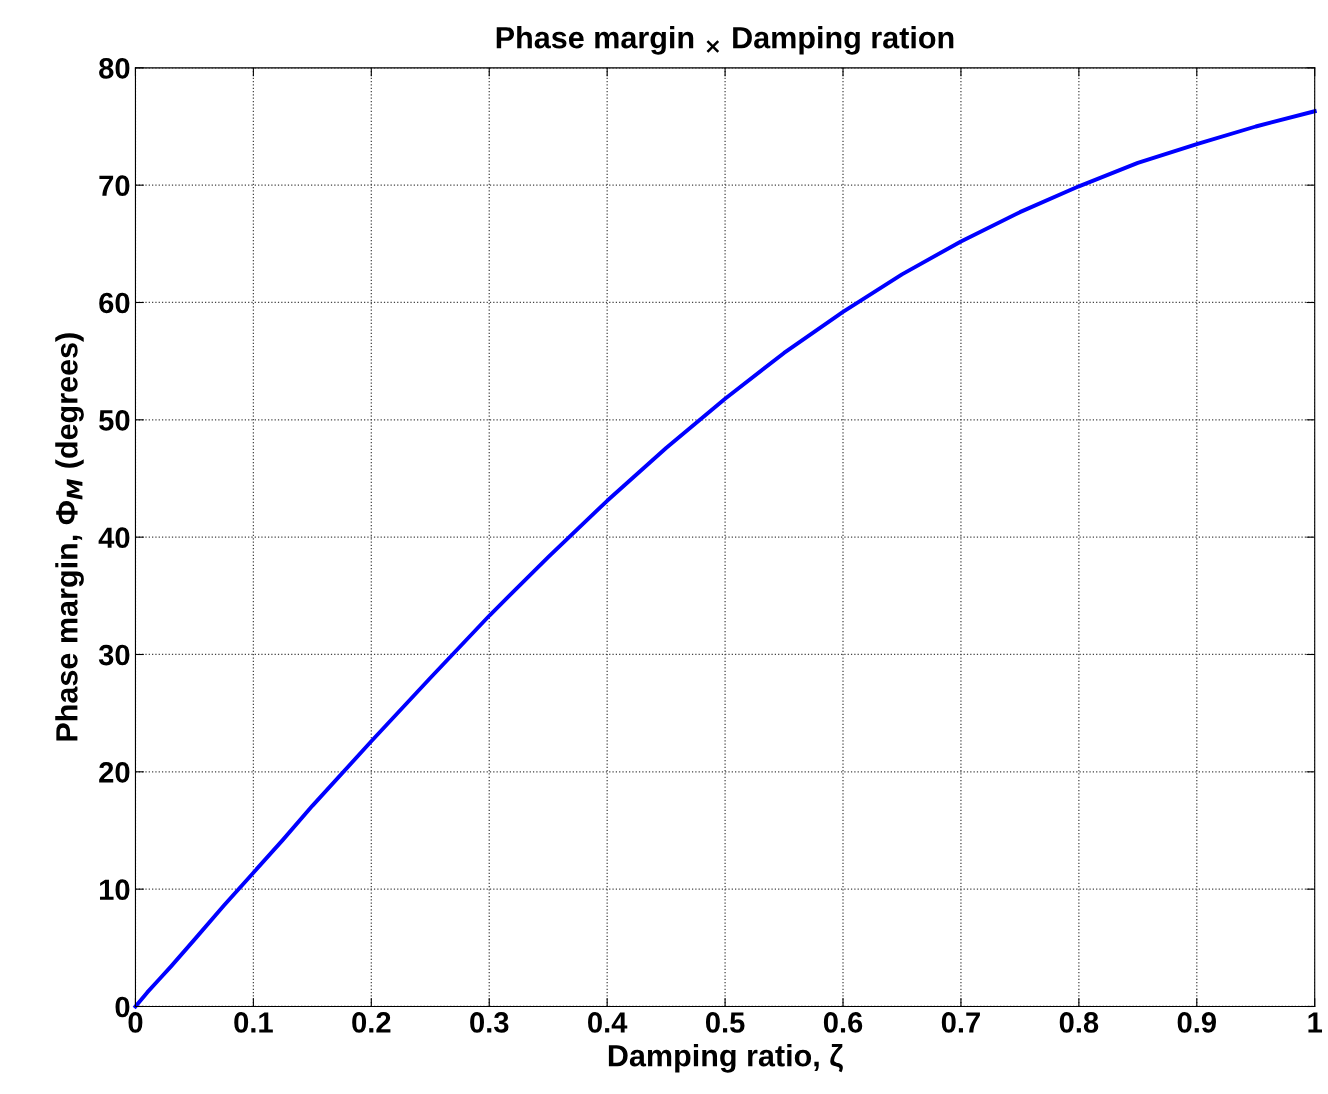 This screenshot has height=1094, width=1328. What do you see at coordinates (1079, 1022) in the screenshot?
I see `x-tick-label: 0.8` at bounding box center [1079, 1022].